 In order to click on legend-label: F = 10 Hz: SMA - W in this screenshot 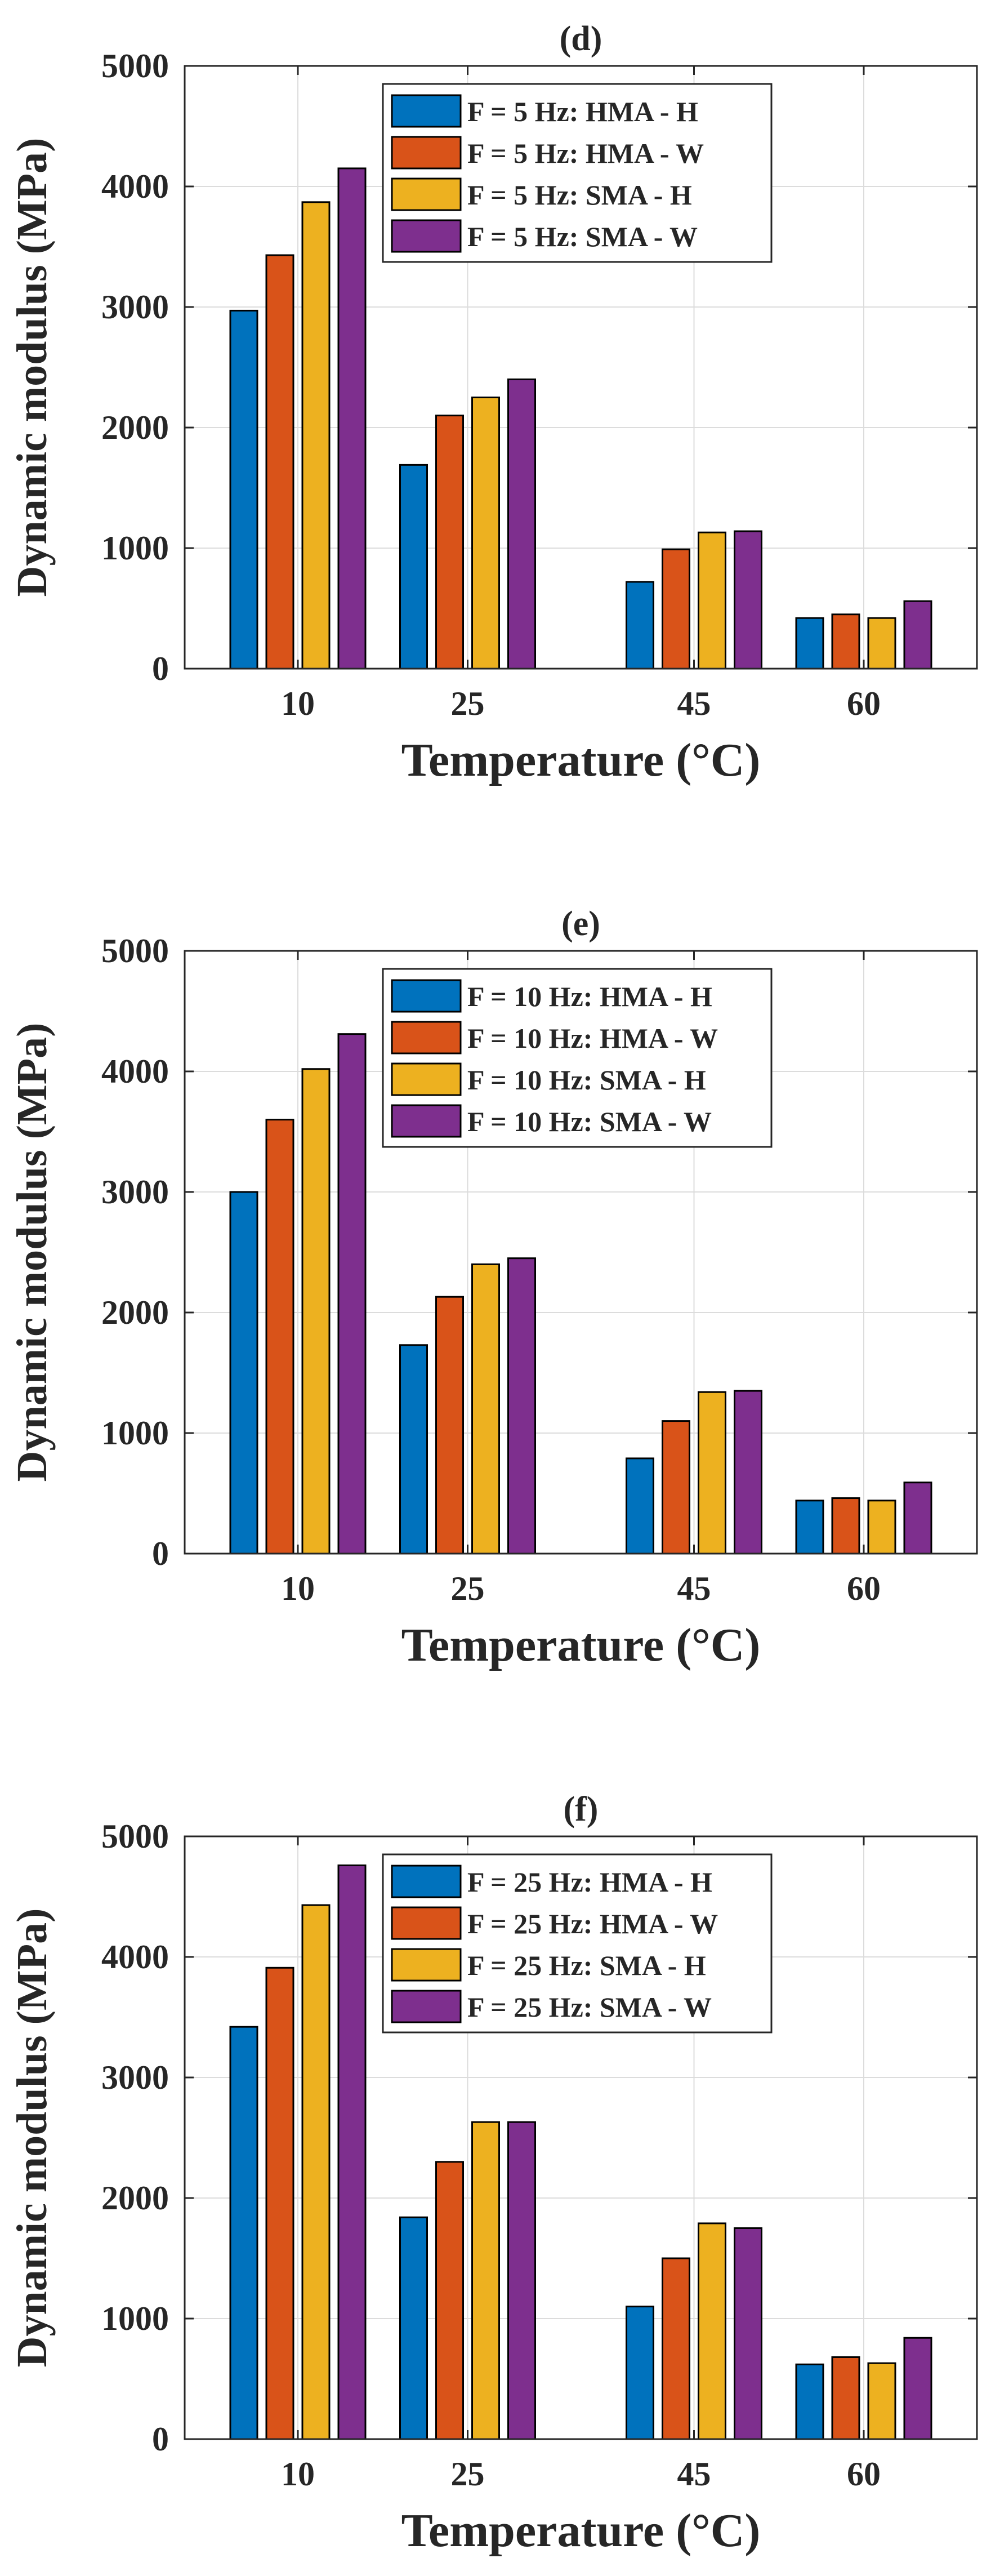, I will do `click(589, 1121)`.